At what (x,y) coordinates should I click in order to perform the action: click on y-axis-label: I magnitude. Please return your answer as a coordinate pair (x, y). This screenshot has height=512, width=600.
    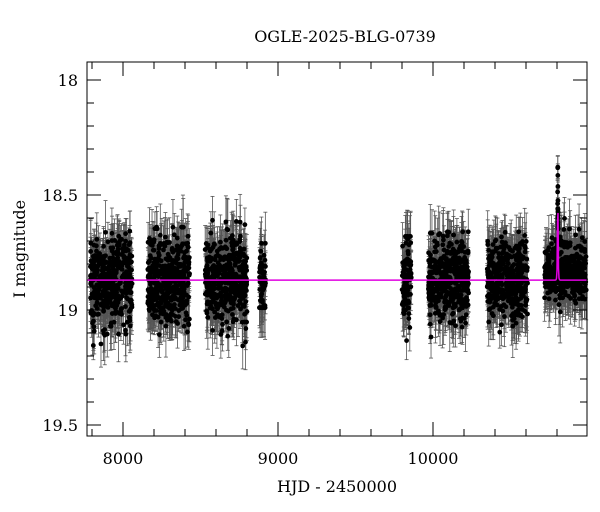
    Looking at the image, I should click on (19, 249).